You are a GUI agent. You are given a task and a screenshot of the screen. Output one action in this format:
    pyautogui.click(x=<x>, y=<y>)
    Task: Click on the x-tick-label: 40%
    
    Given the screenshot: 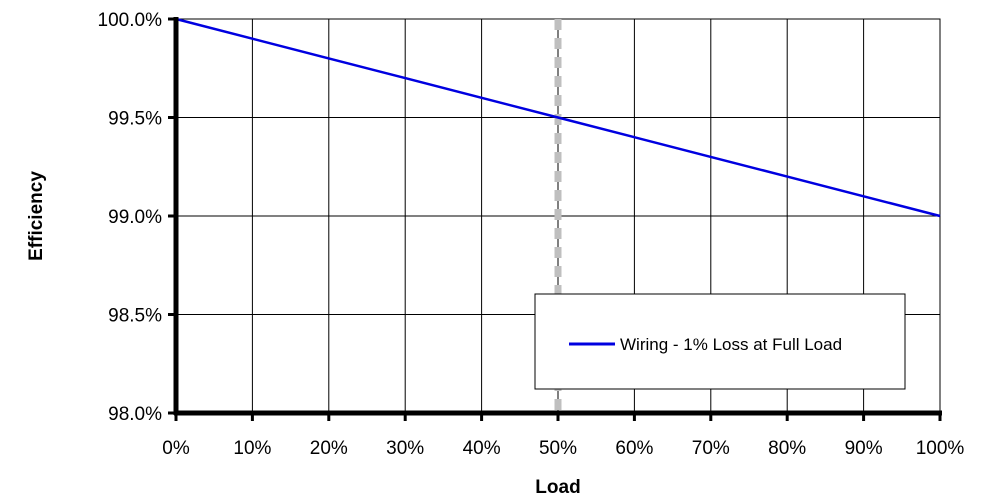 What is the action you would take?
    pyautogui.click(x=482, y=448)
    